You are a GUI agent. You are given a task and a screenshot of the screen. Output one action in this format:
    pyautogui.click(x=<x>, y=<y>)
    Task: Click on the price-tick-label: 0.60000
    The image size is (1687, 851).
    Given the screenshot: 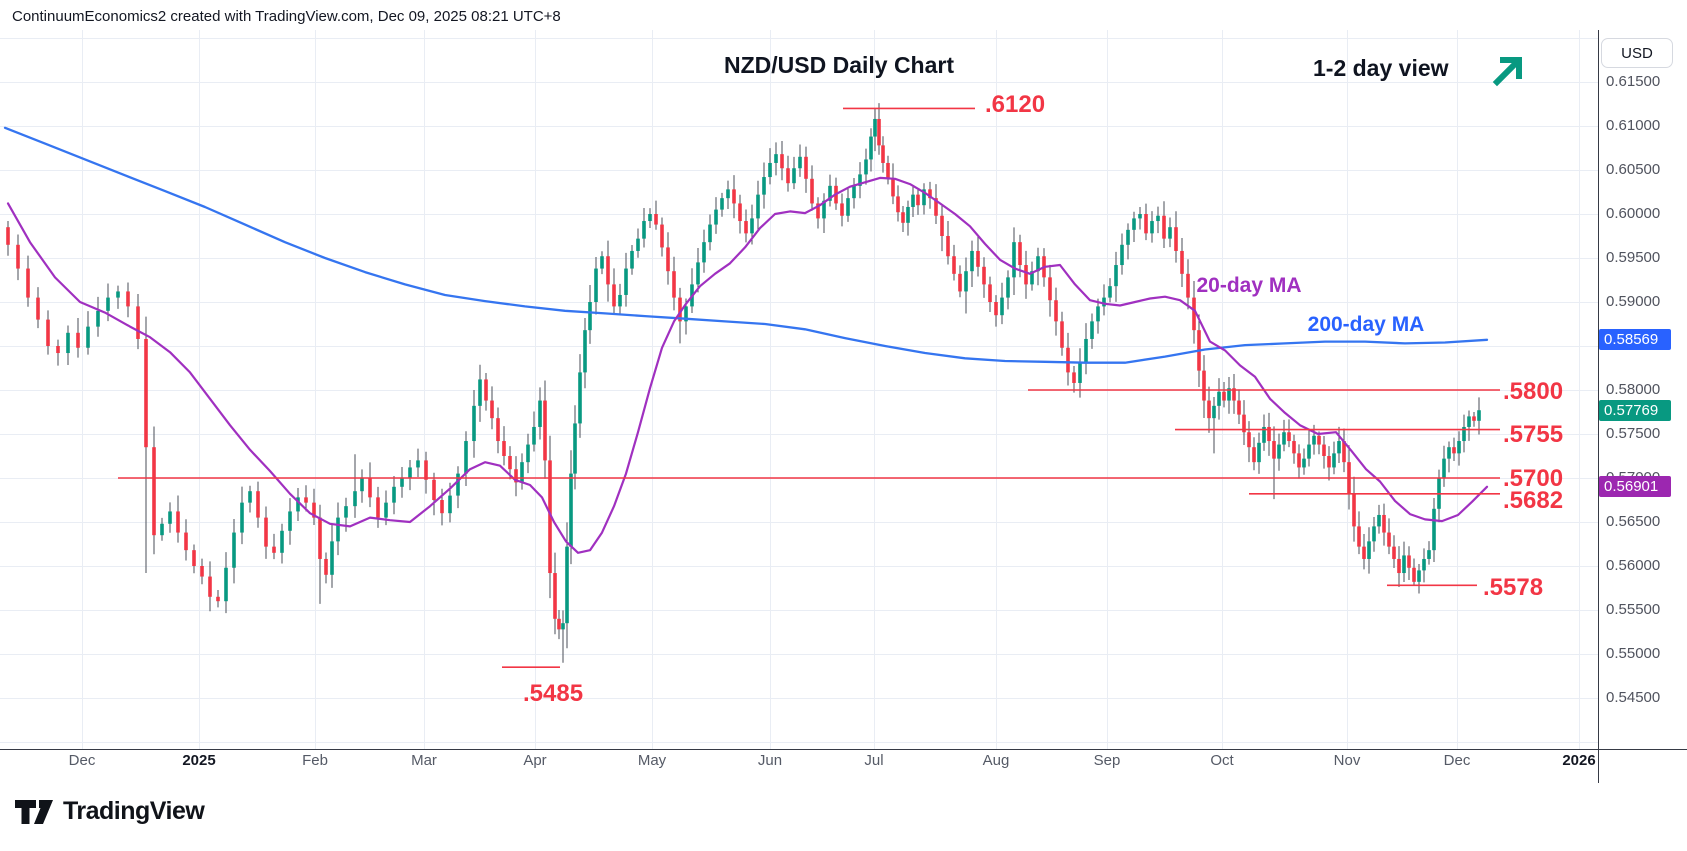 What is the action you would take?
    pyautogui.click(x=1633, y=213)
    